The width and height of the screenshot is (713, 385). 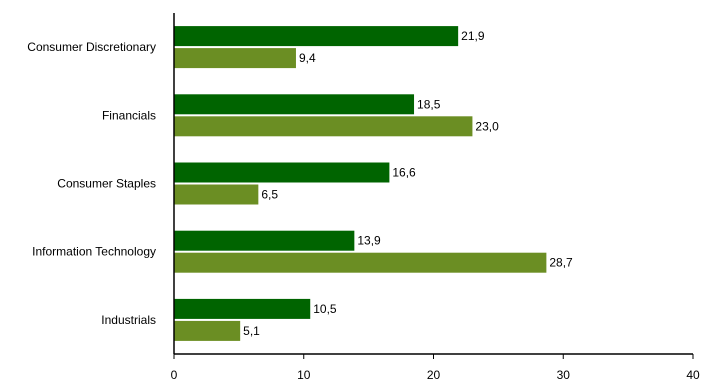 What do you see at coordinates (434, 375) in the screenshot?
I see `x-tick-label: 20` at bounding box center [434, 375].